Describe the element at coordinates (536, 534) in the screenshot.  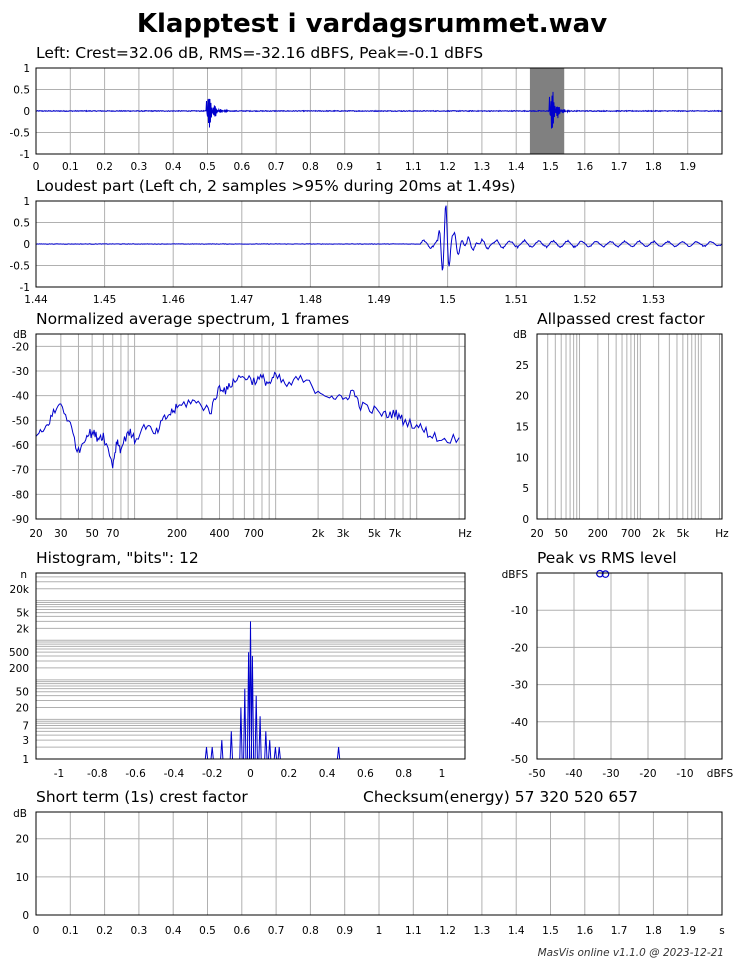
I see `allpass-xtick: 20` at that location.